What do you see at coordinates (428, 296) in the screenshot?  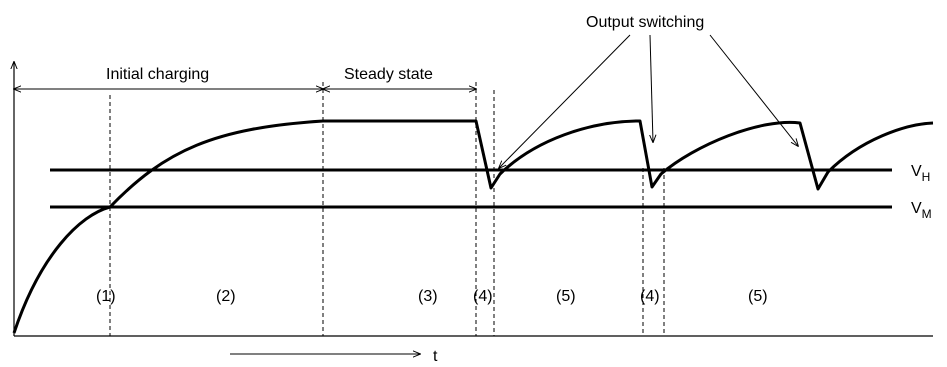 I see `phase-label-3: (3)` at bounding box center [428, 296].